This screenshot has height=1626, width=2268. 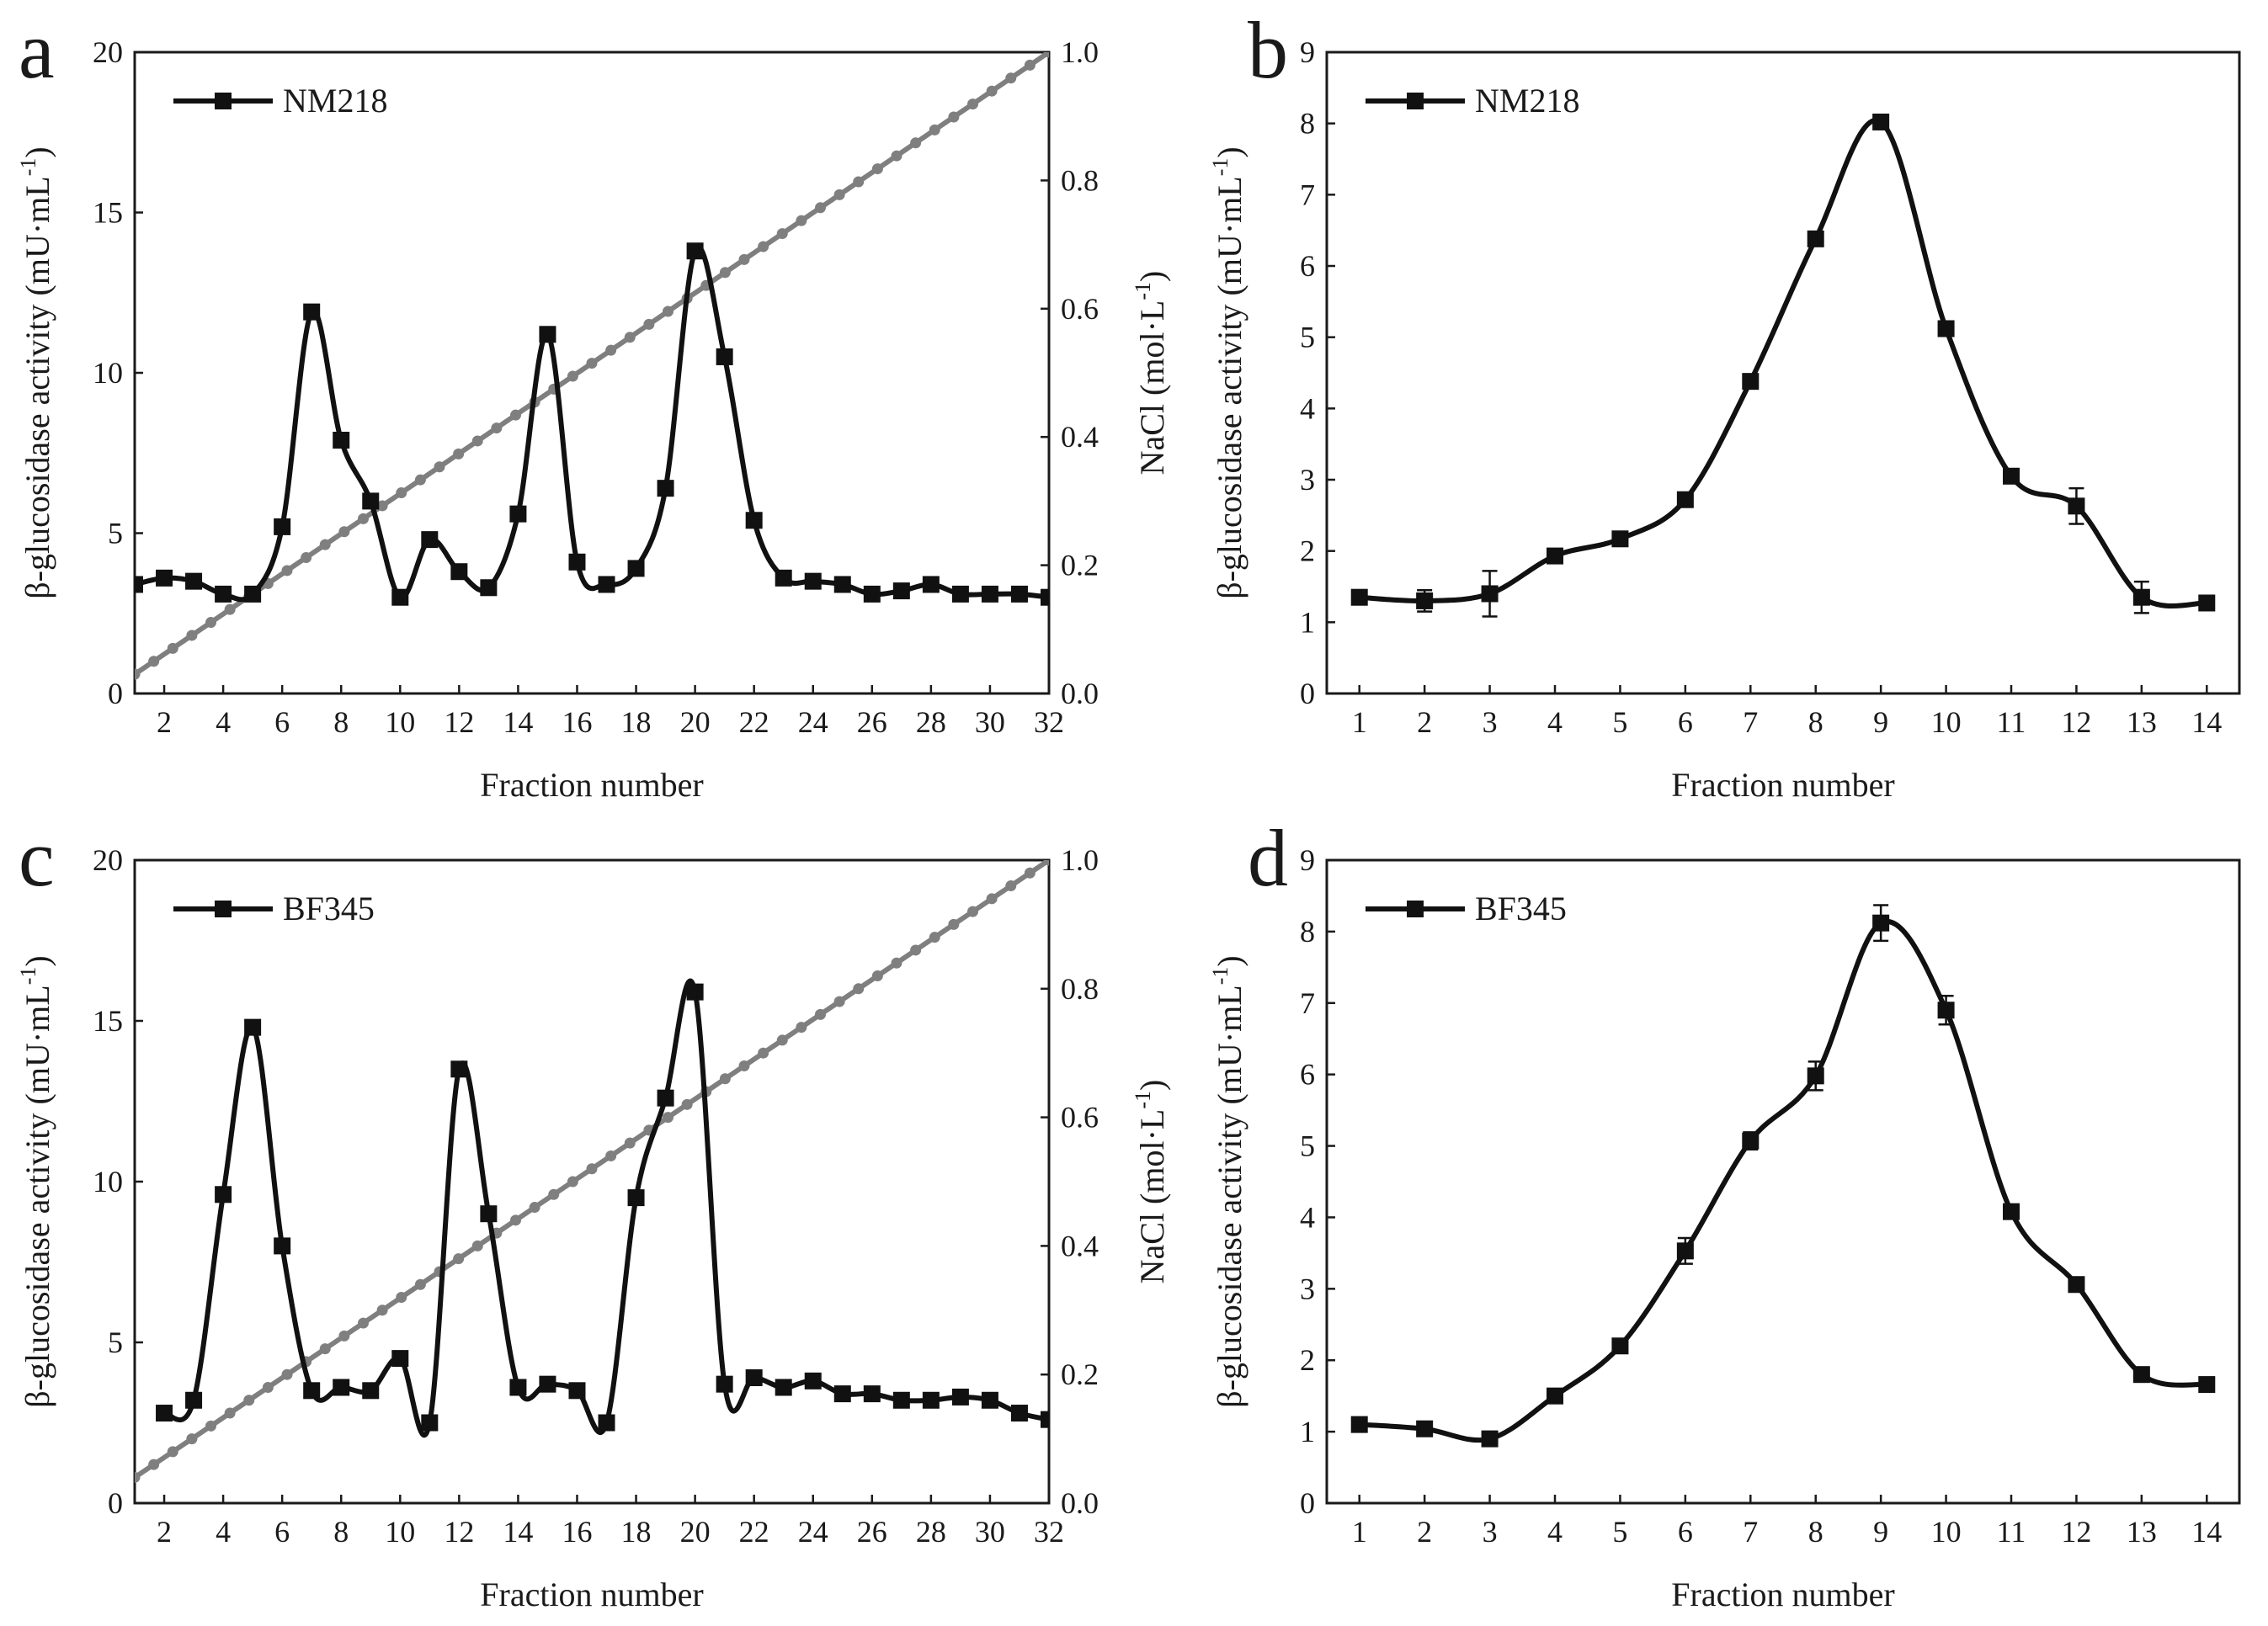 What do you see at coordinates (1491, 722) in the screenshot?
I see `x-tick-label: 3` at bounding box center [1491, 722].